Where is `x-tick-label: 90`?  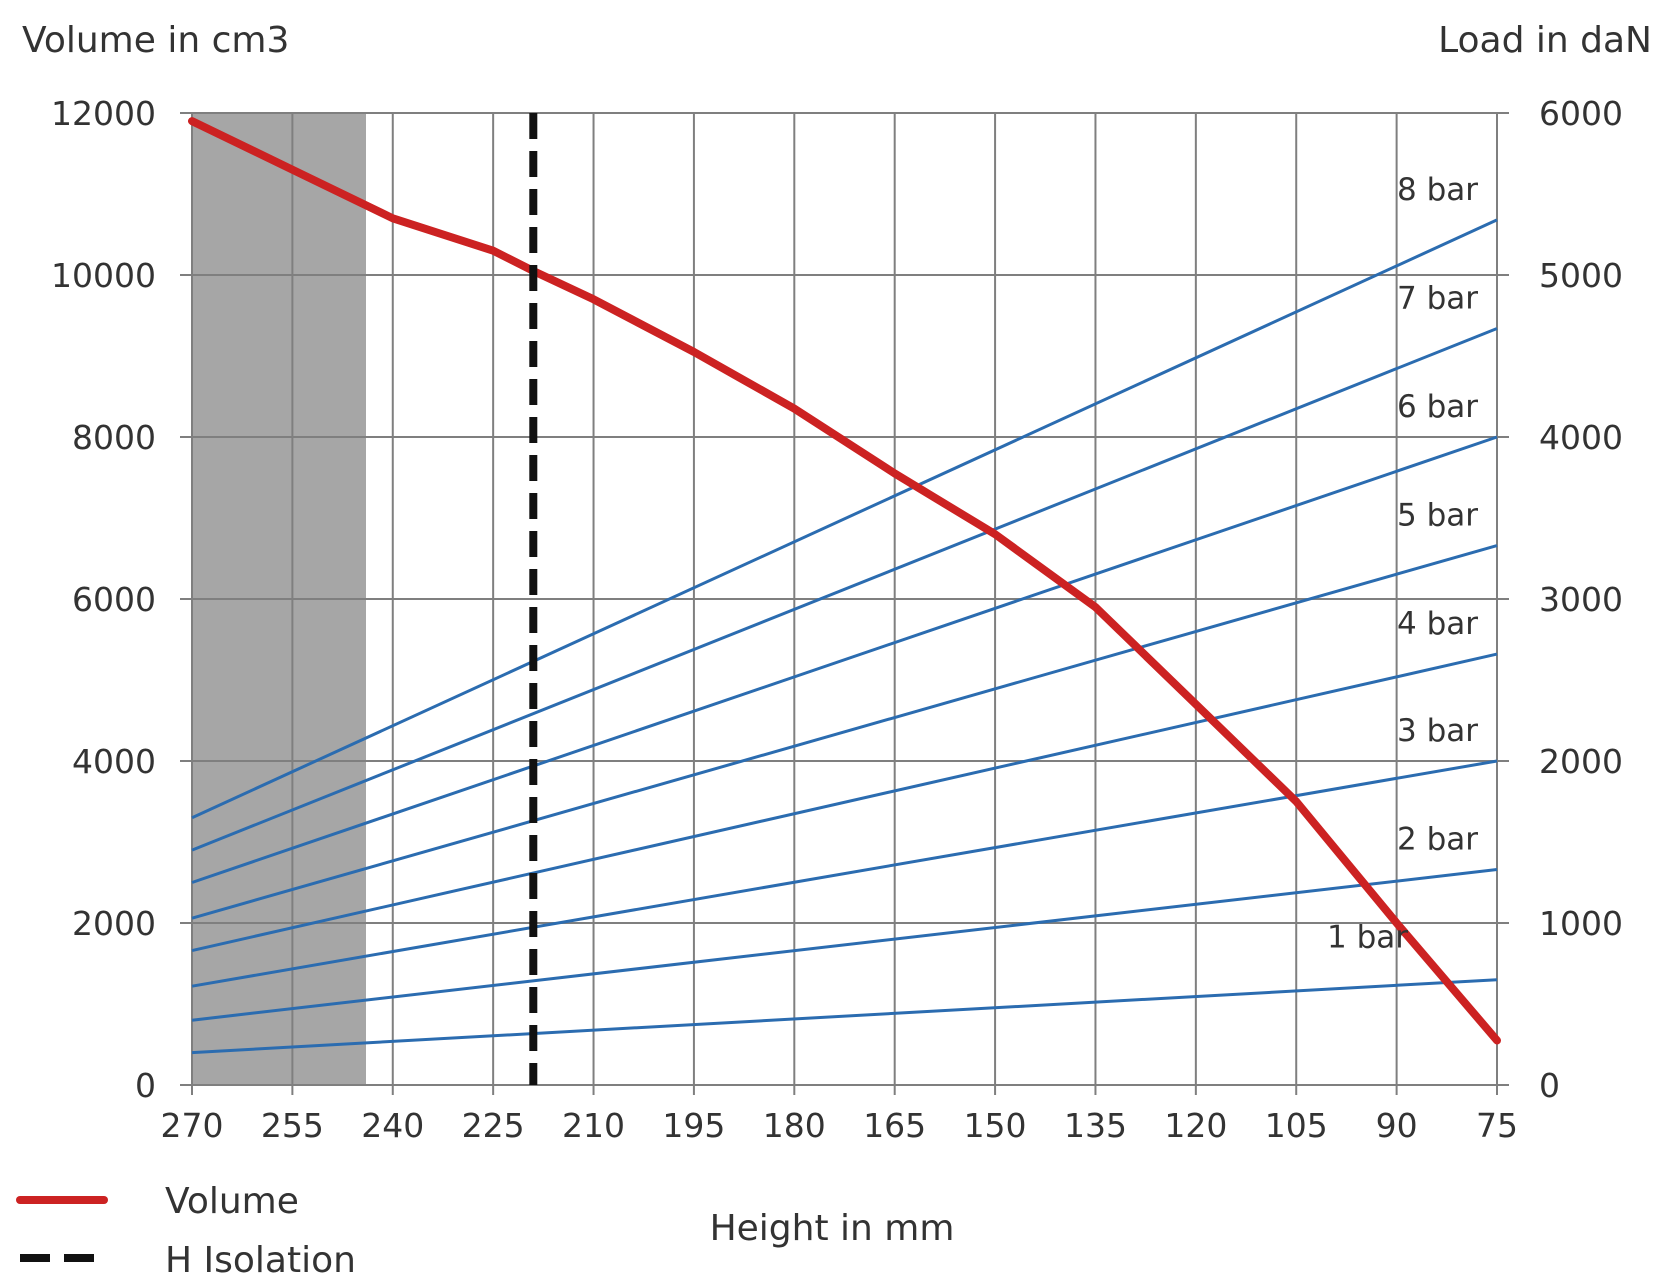
x-tick-label: 90 is located at coordinates (1397, 1125).